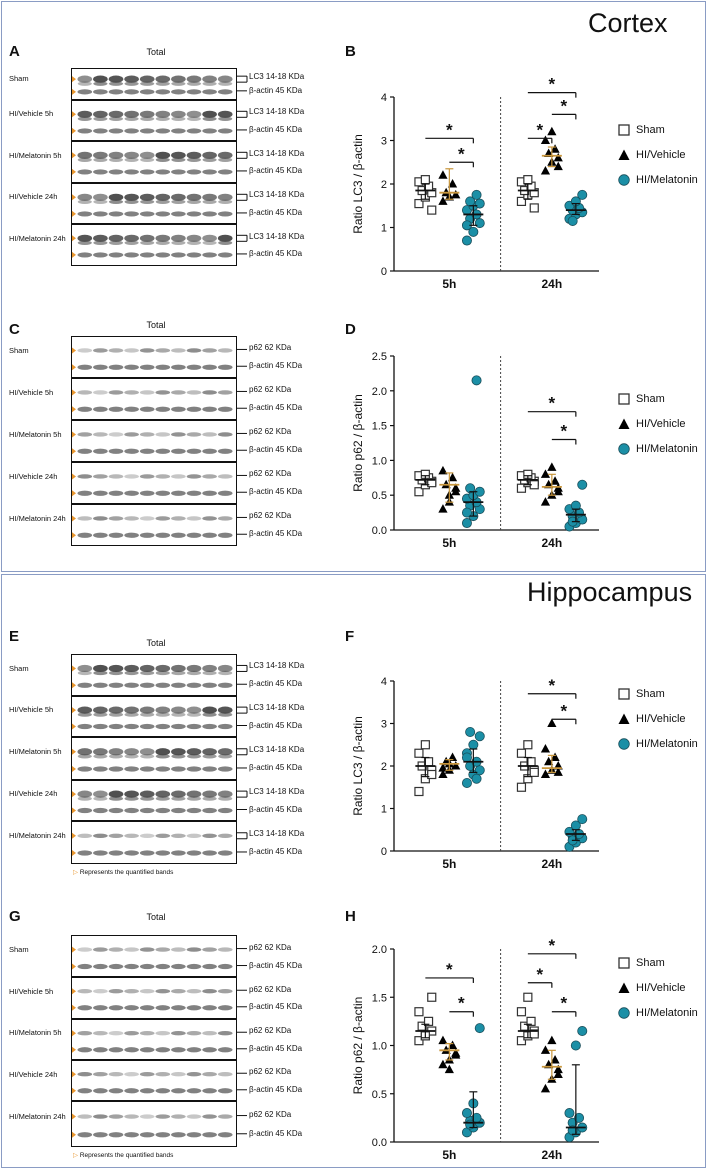 This screenshot has height=1170, width=709. I want to click on blot-bands, so click(152, 163).